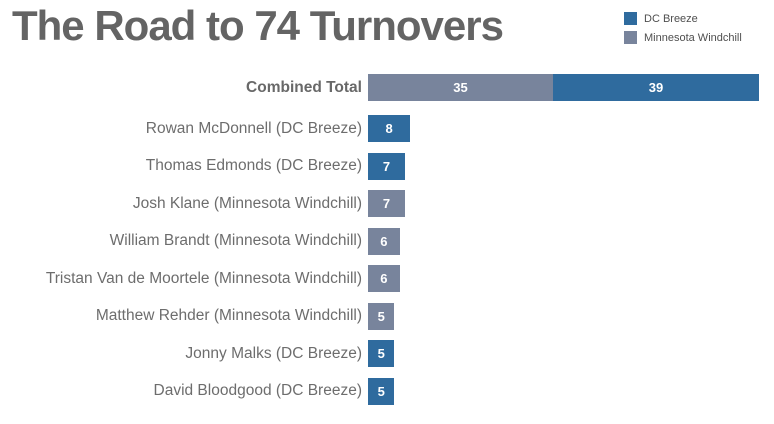 The width and height of the screenshot is (774, 424). I want to click on row-label: Rowan McDonnell (DC Breeze), so click(253, 128).